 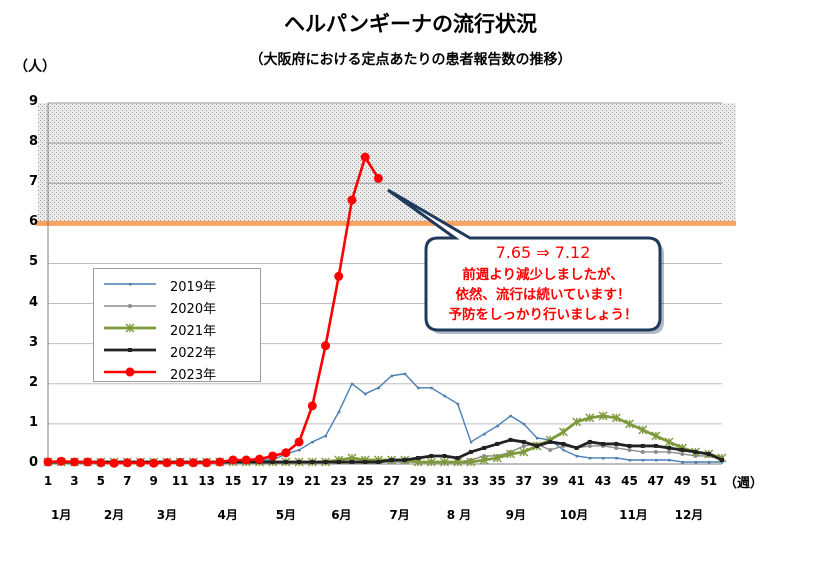 What do you see at coordinates (574, 515) in the screenshot?
I see `month-label: 10月` at bounding box center [574, 515].